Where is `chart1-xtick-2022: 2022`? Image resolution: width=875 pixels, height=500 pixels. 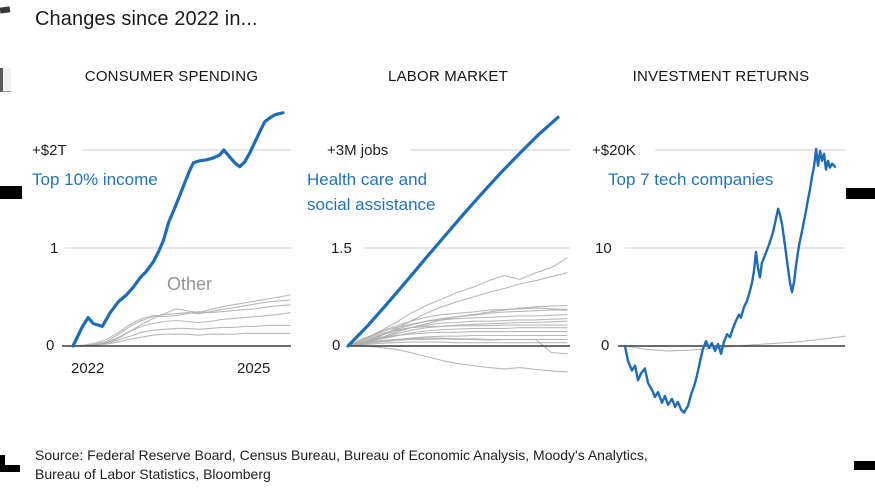 chart1-xtick-2022: 2022 is located at coordinates (88, 368).